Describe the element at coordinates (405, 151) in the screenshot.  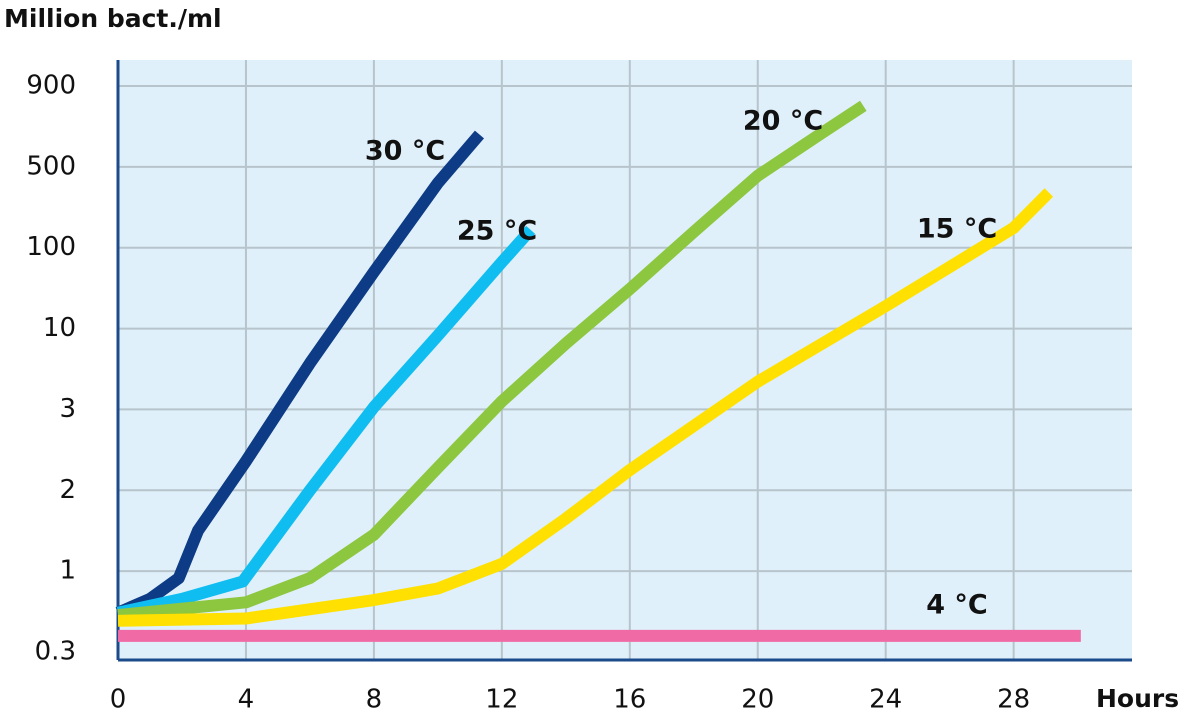
I see `series-label: 30 °C` at that location.